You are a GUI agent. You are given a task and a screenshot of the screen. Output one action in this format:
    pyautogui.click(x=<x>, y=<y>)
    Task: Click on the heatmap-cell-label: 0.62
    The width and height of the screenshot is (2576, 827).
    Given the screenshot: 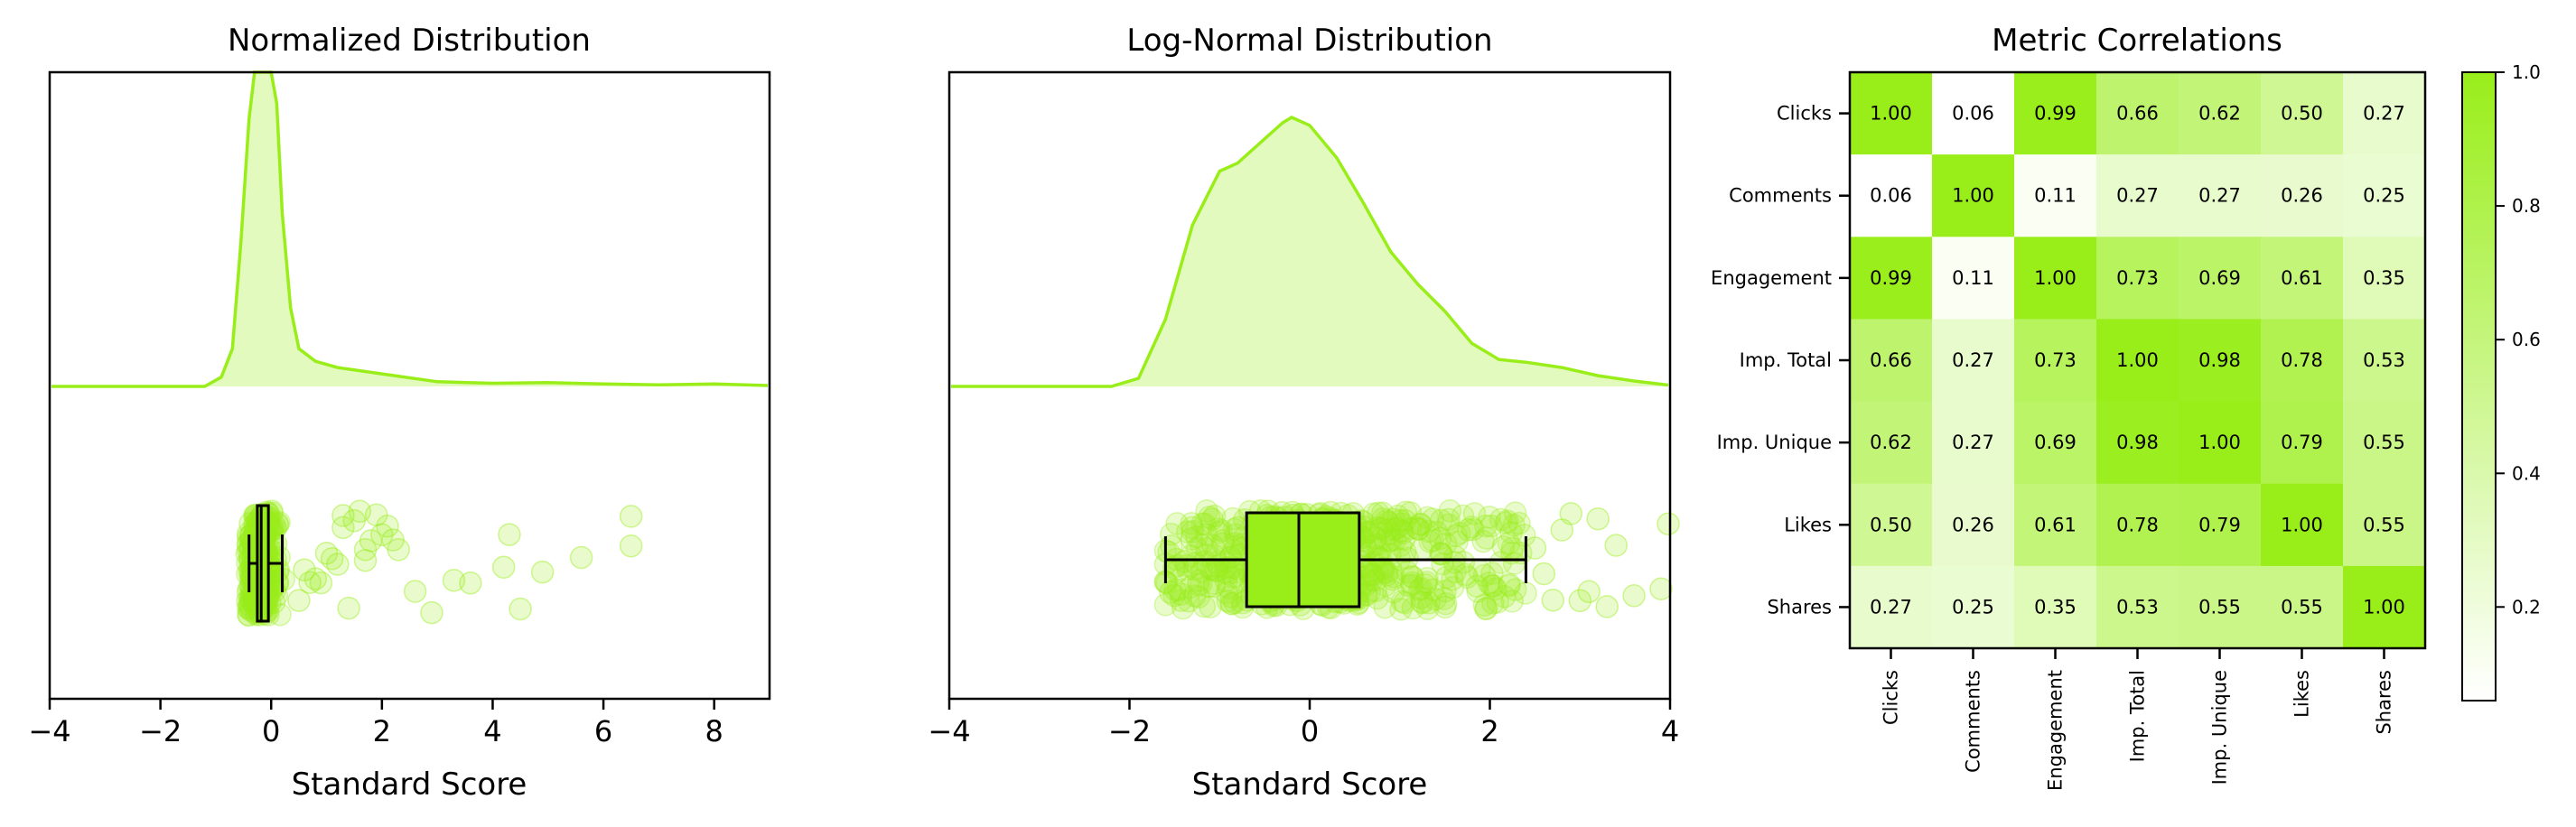 What is the action you would take?
    pyautogui.click(x=1891, y=442)
    